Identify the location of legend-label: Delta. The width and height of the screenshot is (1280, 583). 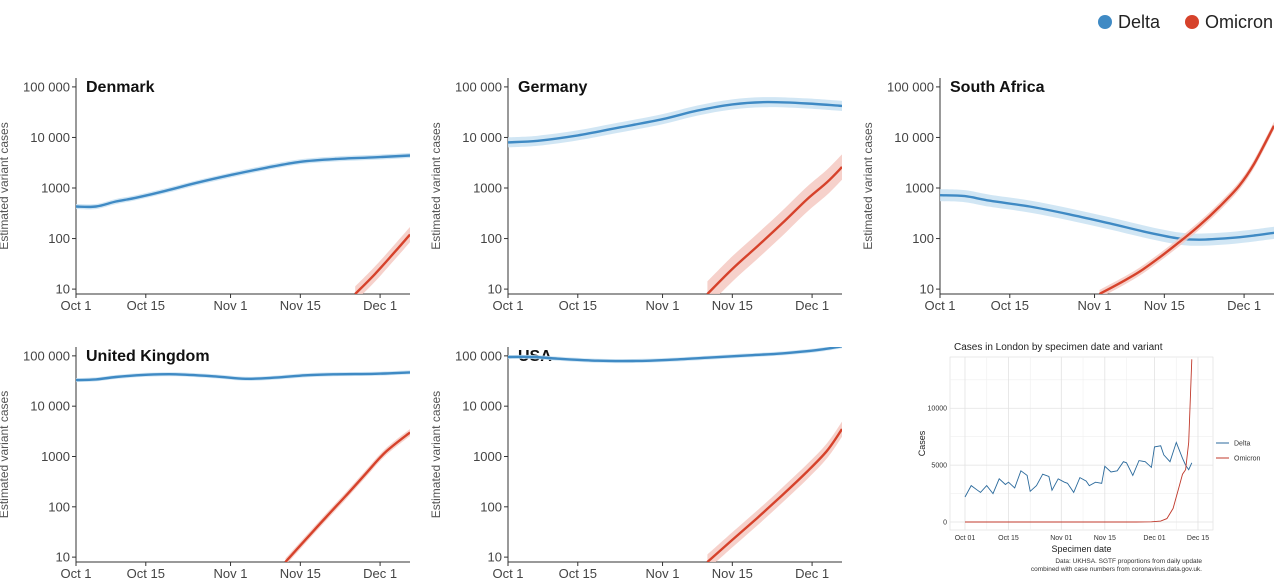
(1242, 444).